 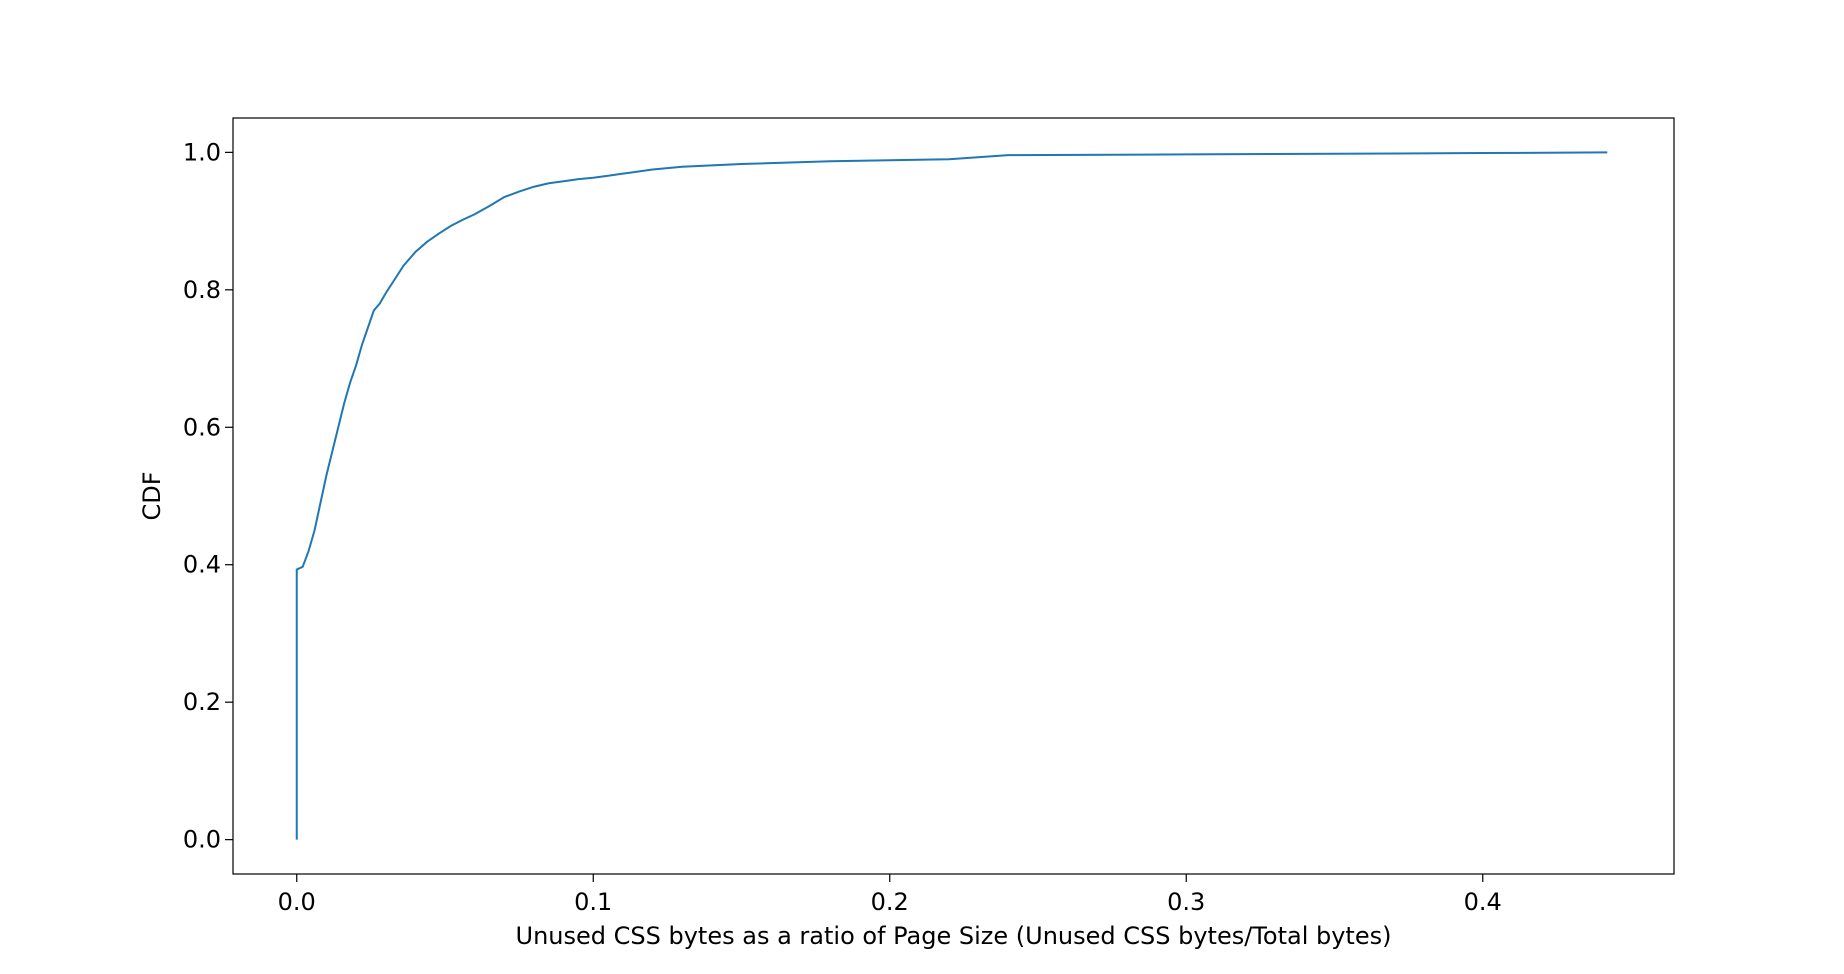 What do you see at coordinates (202, 152) in the screenshot?
I see `y-tick-label: 1.0` at bounding box center [202, 152].